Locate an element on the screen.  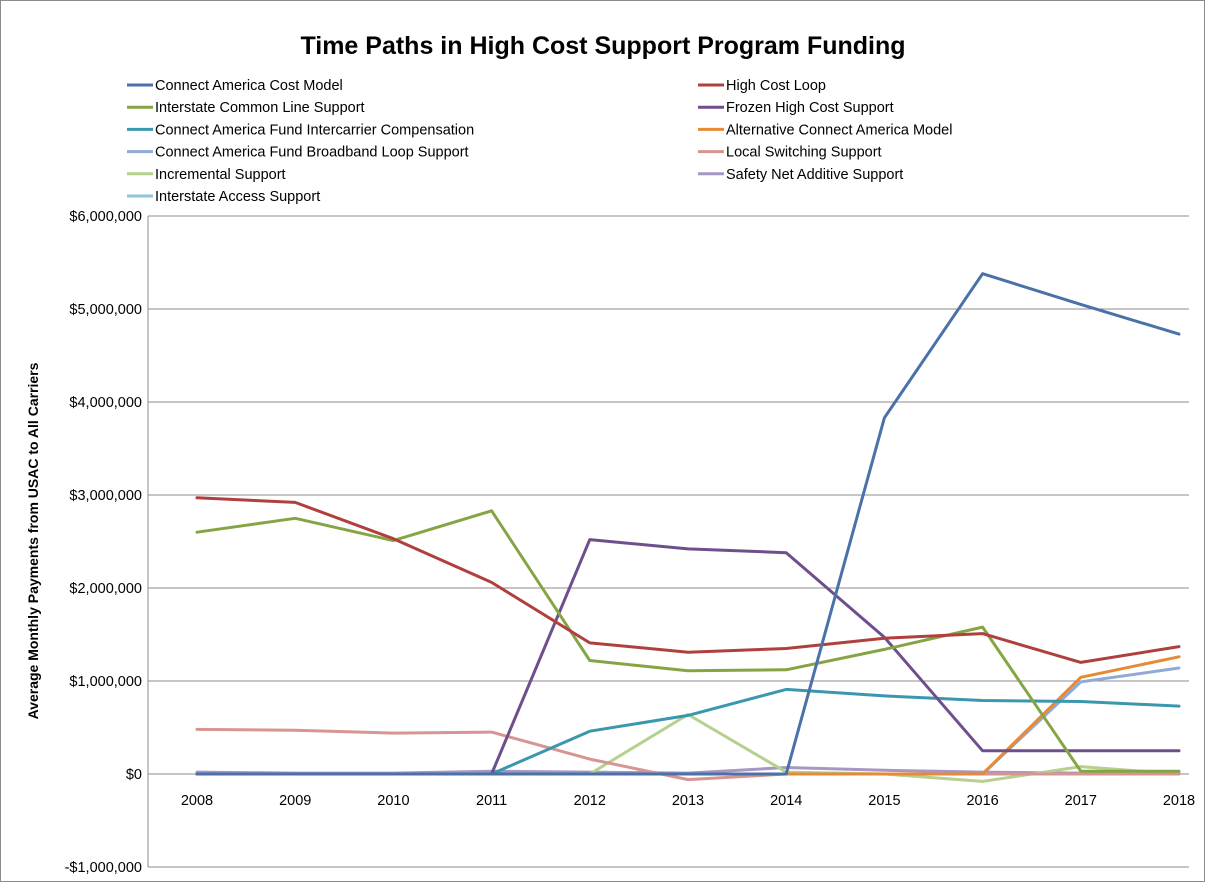
x-tick-label: 2015 is located at coordinates (884, 801).